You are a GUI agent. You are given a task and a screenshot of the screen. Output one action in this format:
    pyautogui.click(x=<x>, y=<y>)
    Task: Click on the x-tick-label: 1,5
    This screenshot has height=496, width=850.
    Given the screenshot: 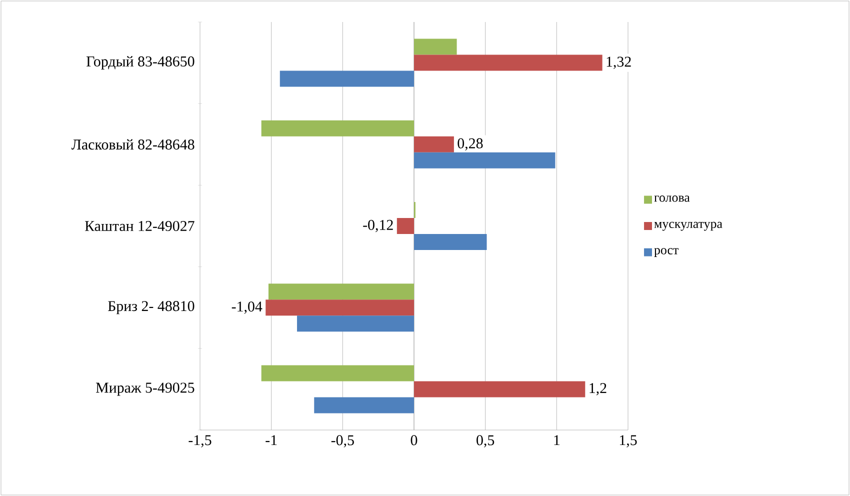 What is the action you would take?
    pyautogui.click(x=628, y=441)
    